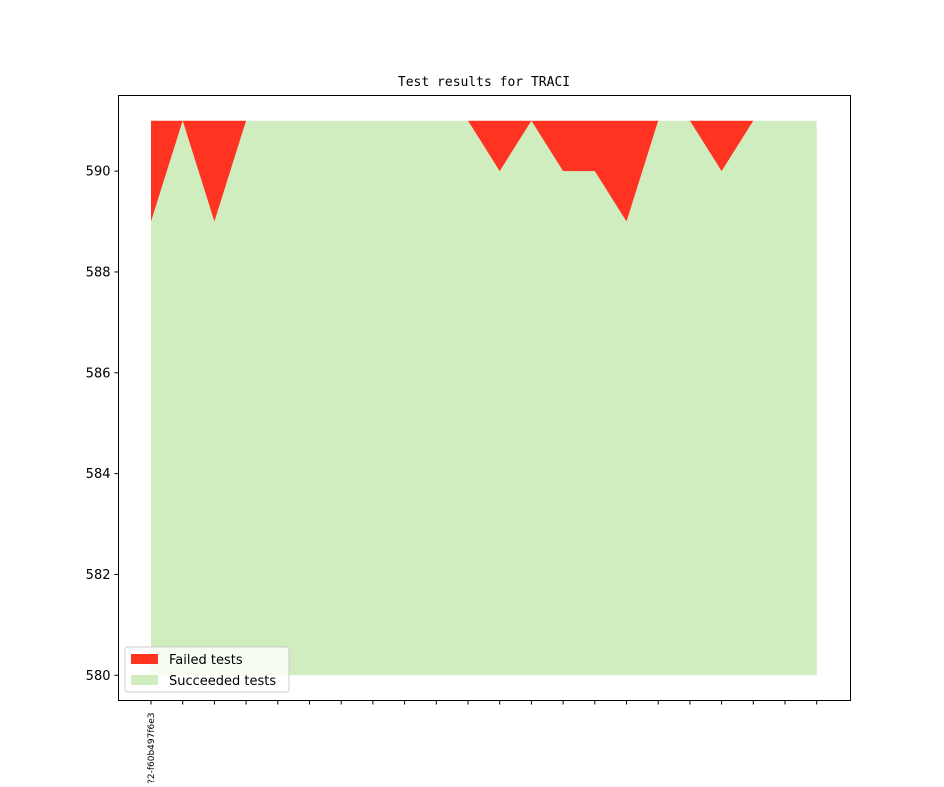 This screenshot has height=787, width=944. What do you see at coordinates (98, 474) in the screenshot?
I see `y-tick-label: 584` at bounding box center [98, 474].